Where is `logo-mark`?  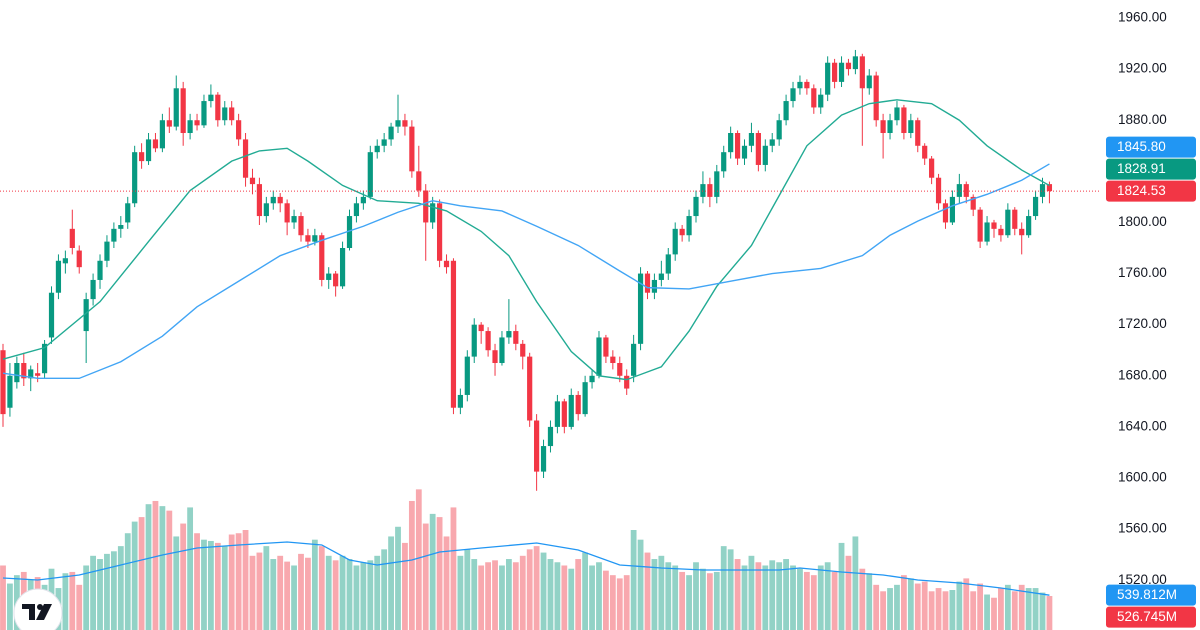
logo-mark is located at coordinates (40, 607).